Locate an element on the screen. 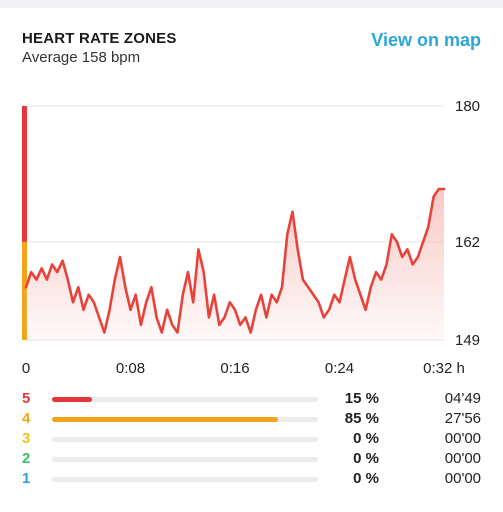  zone-row-3: 3 0 % 00'00 is located at coordinates (251, 440).